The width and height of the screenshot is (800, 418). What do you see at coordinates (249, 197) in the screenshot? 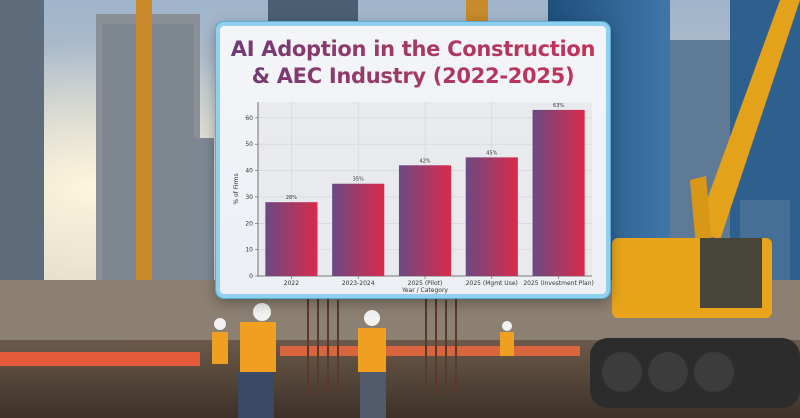
I see `y-tick-label: 30` at bounding box center [249, 197].